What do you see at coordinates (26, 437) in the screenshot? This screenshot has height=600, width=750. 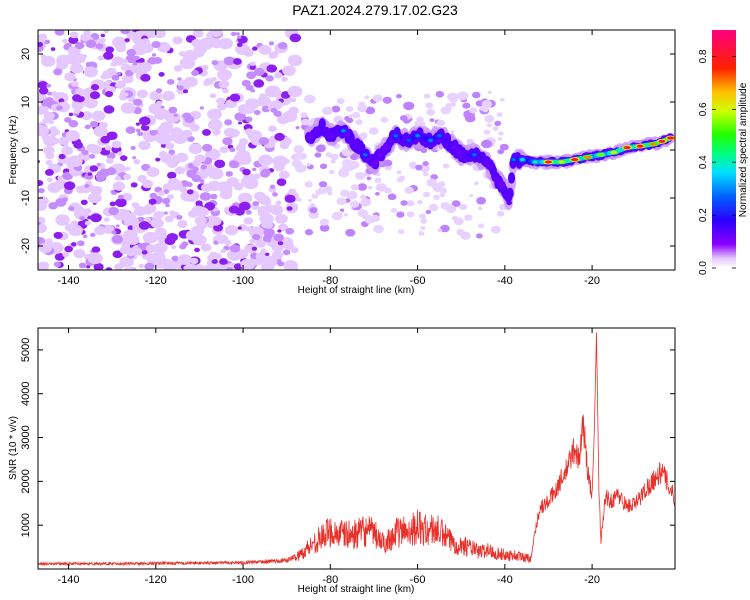 I see `y-tick-label: 3000` at bounding box center [26, 437].